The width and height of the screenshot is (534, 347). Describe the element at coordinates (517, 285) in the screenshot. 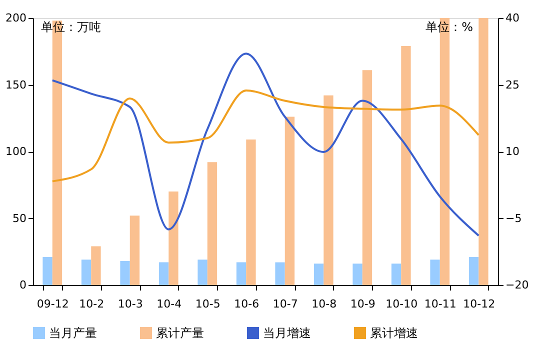

I see `y2-tick-label: −20` at that location.